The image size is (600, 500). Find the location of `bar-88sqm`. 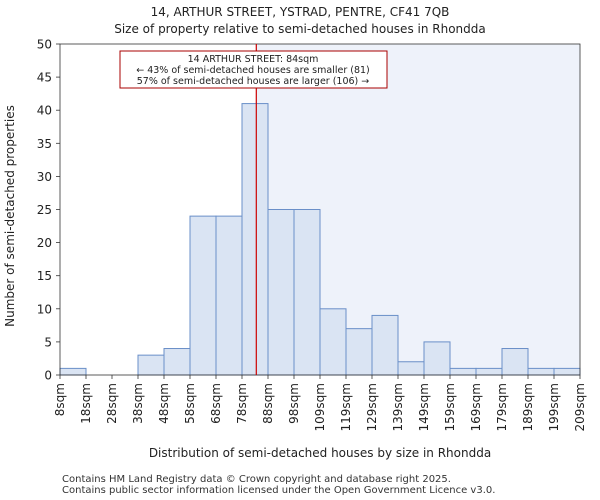

bar-88sqm is located at coordinates (281, 292).